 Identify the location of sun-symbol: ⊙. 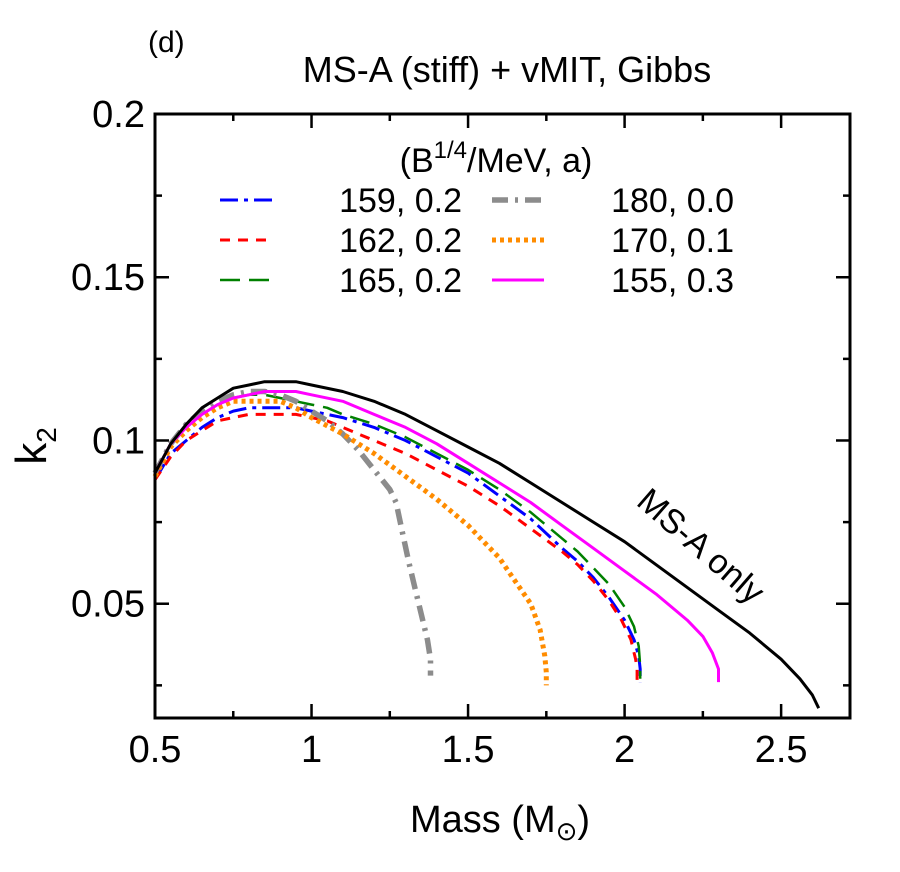
(567, 831).